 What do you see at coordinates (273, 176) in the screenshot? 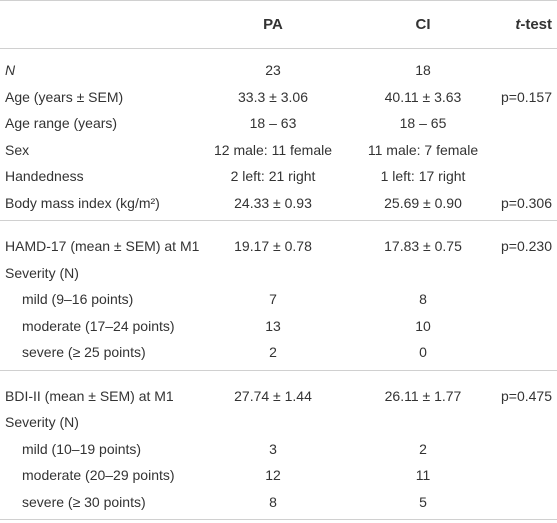
I see `pa-cell: 2 left: 21 right` at bounding box center [273, 176].